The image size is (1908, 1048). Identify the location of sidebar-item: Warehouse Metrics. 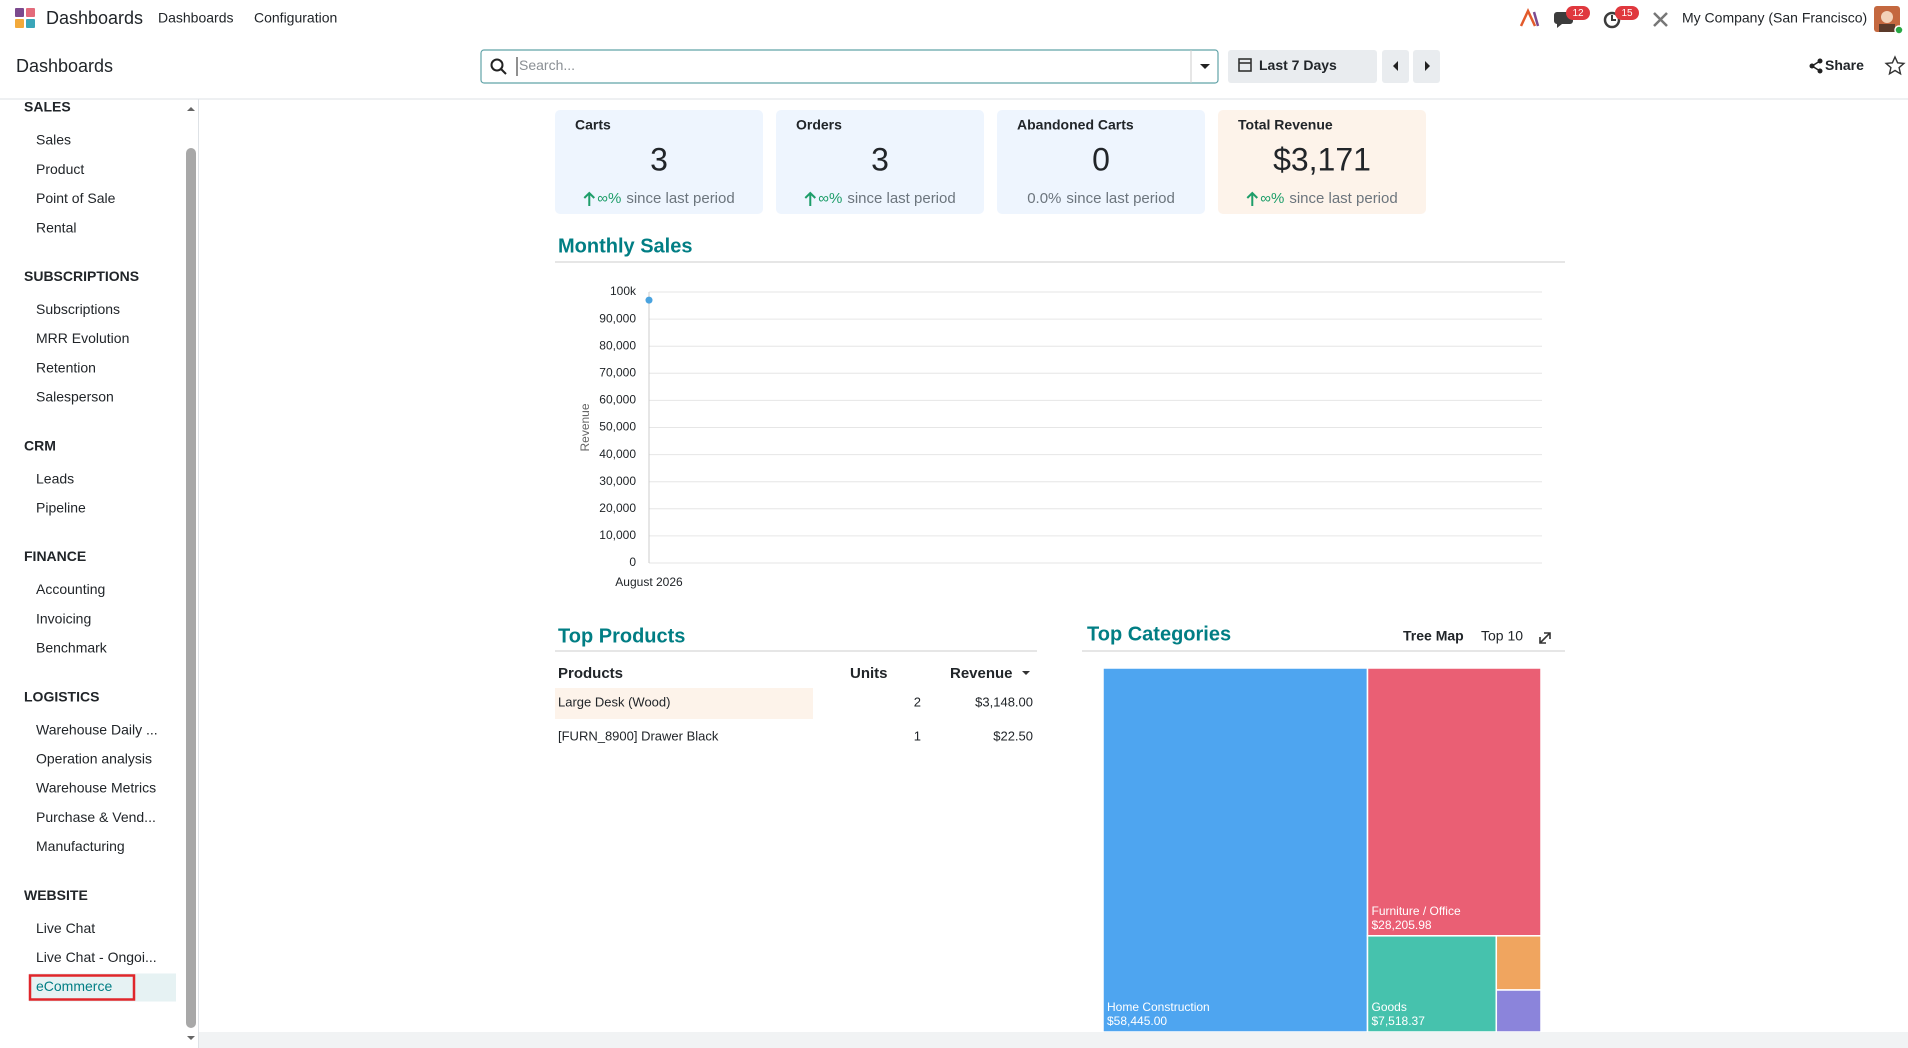
(96, 788).